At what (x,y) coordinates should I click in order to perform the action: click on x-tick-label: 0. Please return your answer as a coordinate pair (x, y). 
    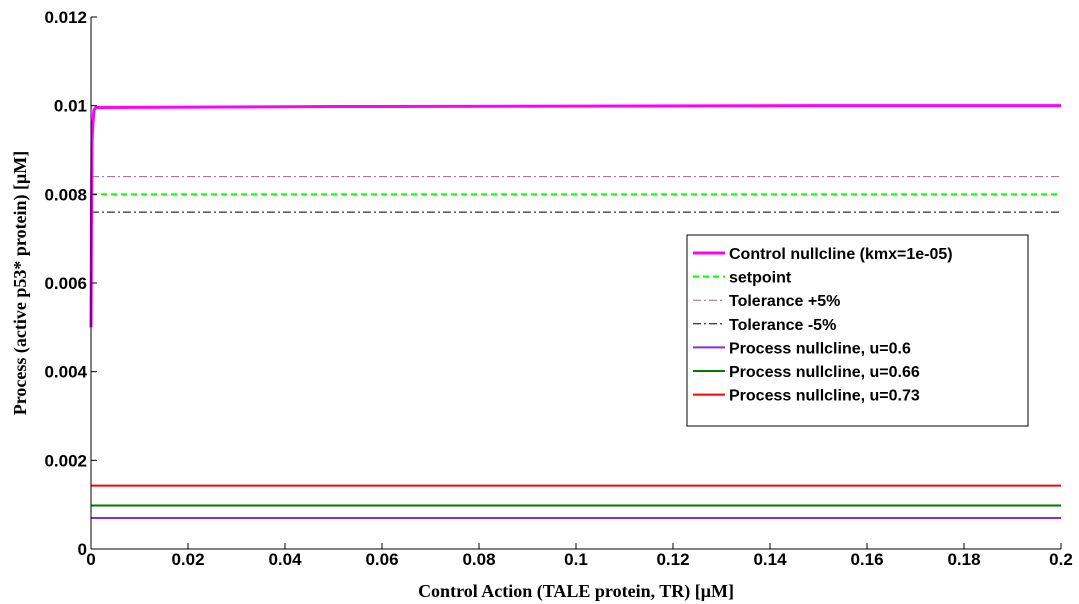
    Looking at the image, I should click on (90, 559).